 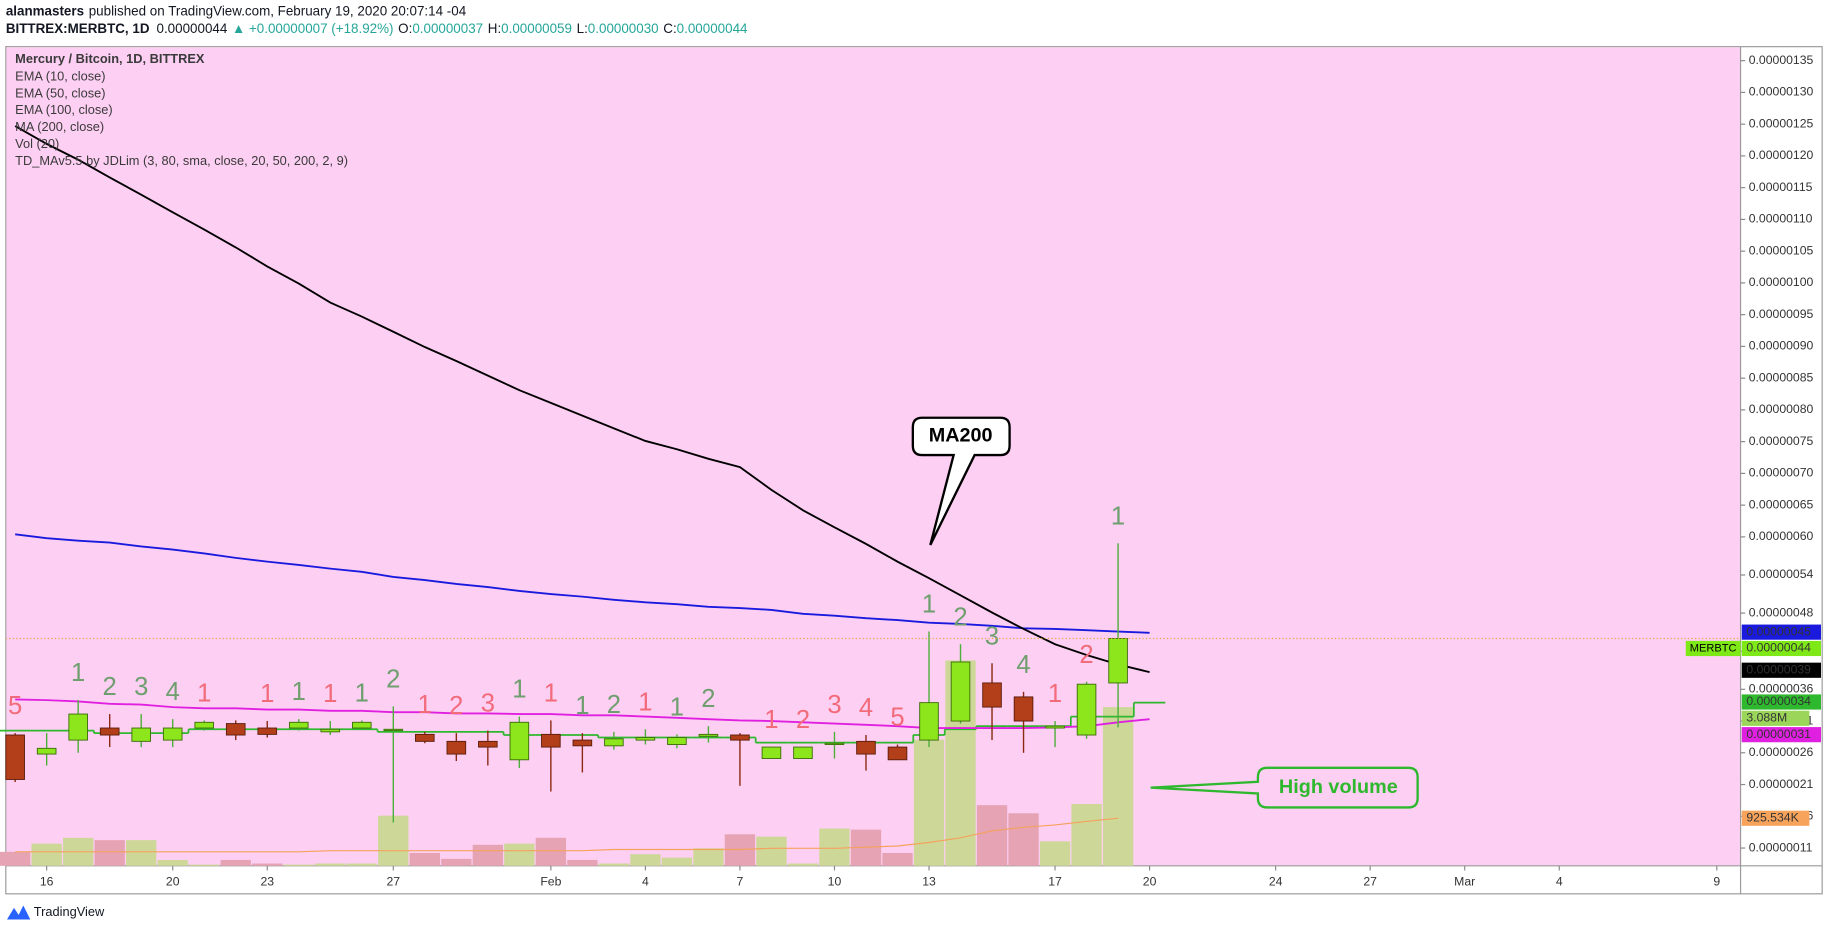 I want to click on x-tick-label: 4, so click(x=1559, y=881).